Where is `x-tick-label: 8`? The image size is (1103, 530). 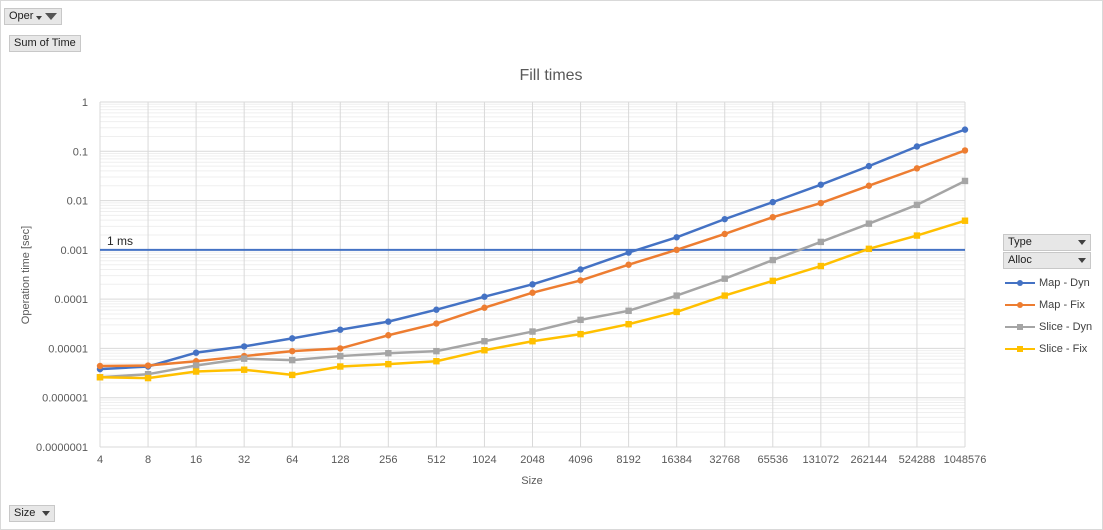
x-tick-label: 8 is located at coordinates (148, 460).